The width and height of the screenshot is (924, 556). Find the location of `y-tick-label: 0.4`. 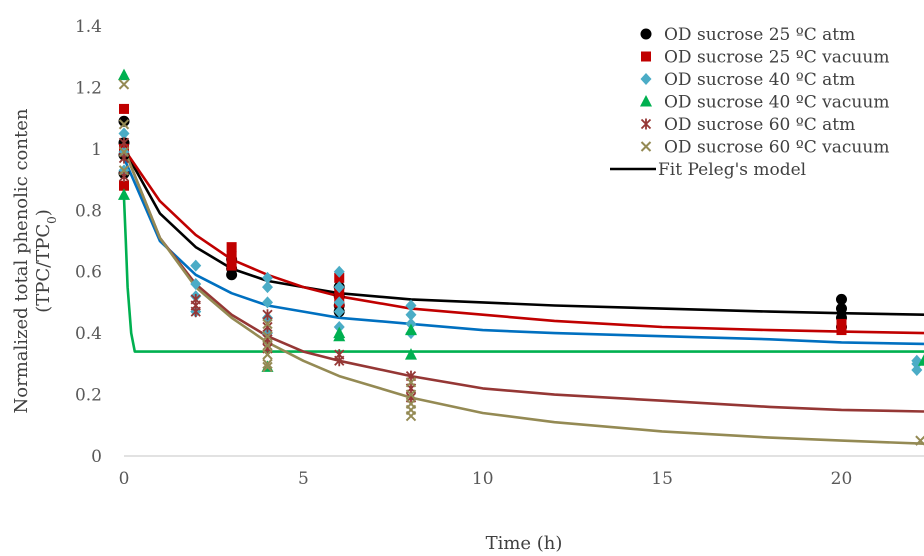

y-tick-label: 0.4 is located at coordinates (88, 334).